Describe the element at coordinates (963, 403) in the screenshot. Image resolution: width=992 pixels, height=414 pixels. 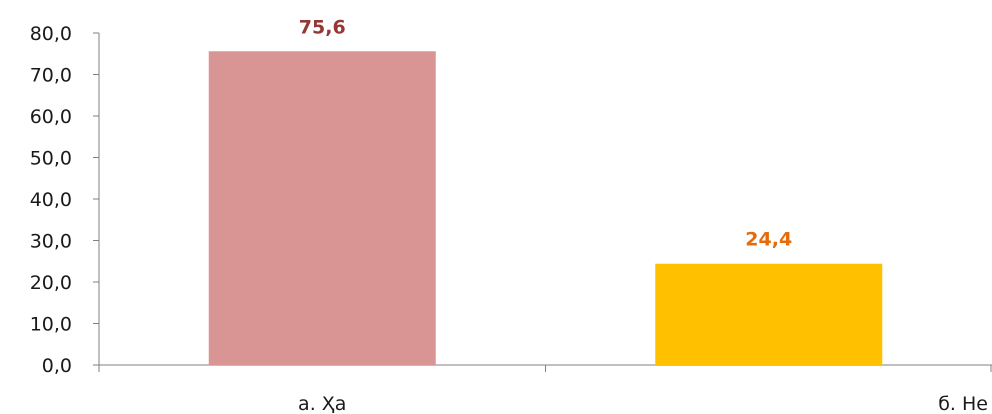
I see `category-label: б. Не` at that location.